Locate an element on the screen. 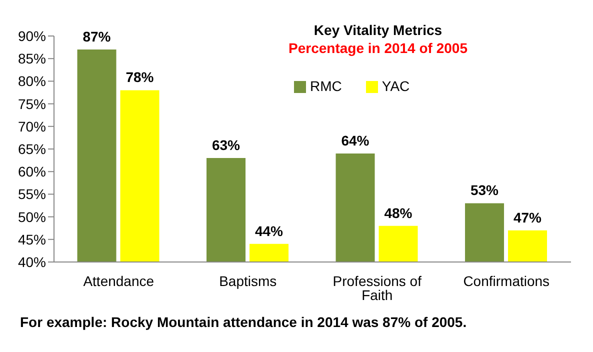  y-tick-label: 65% is located at coordinates (32, 148).